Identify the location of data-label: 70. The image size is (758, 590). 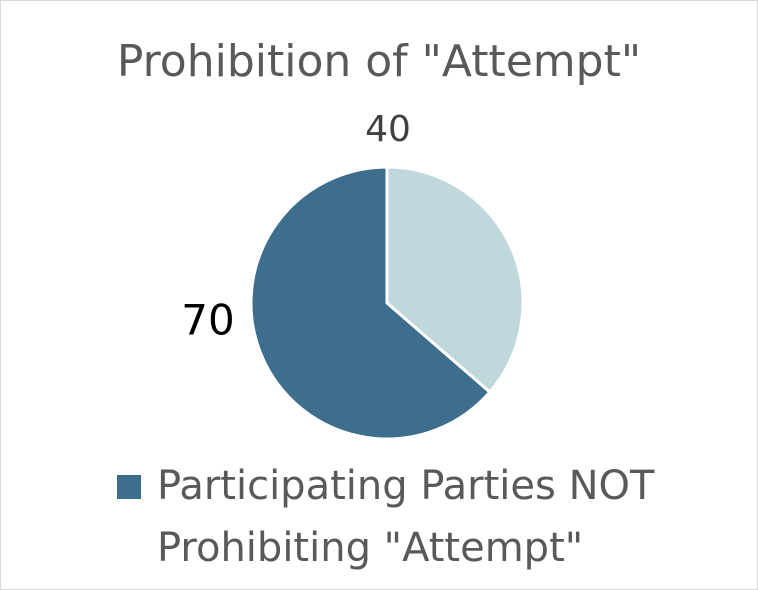
(207, 320).